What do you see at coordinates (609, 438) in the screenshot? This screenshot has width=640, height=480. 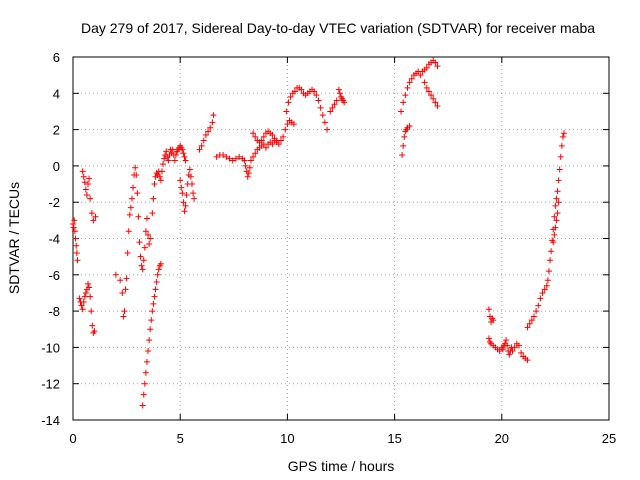 I see `x-tick-label: 25` at bounding box center [609, 438].